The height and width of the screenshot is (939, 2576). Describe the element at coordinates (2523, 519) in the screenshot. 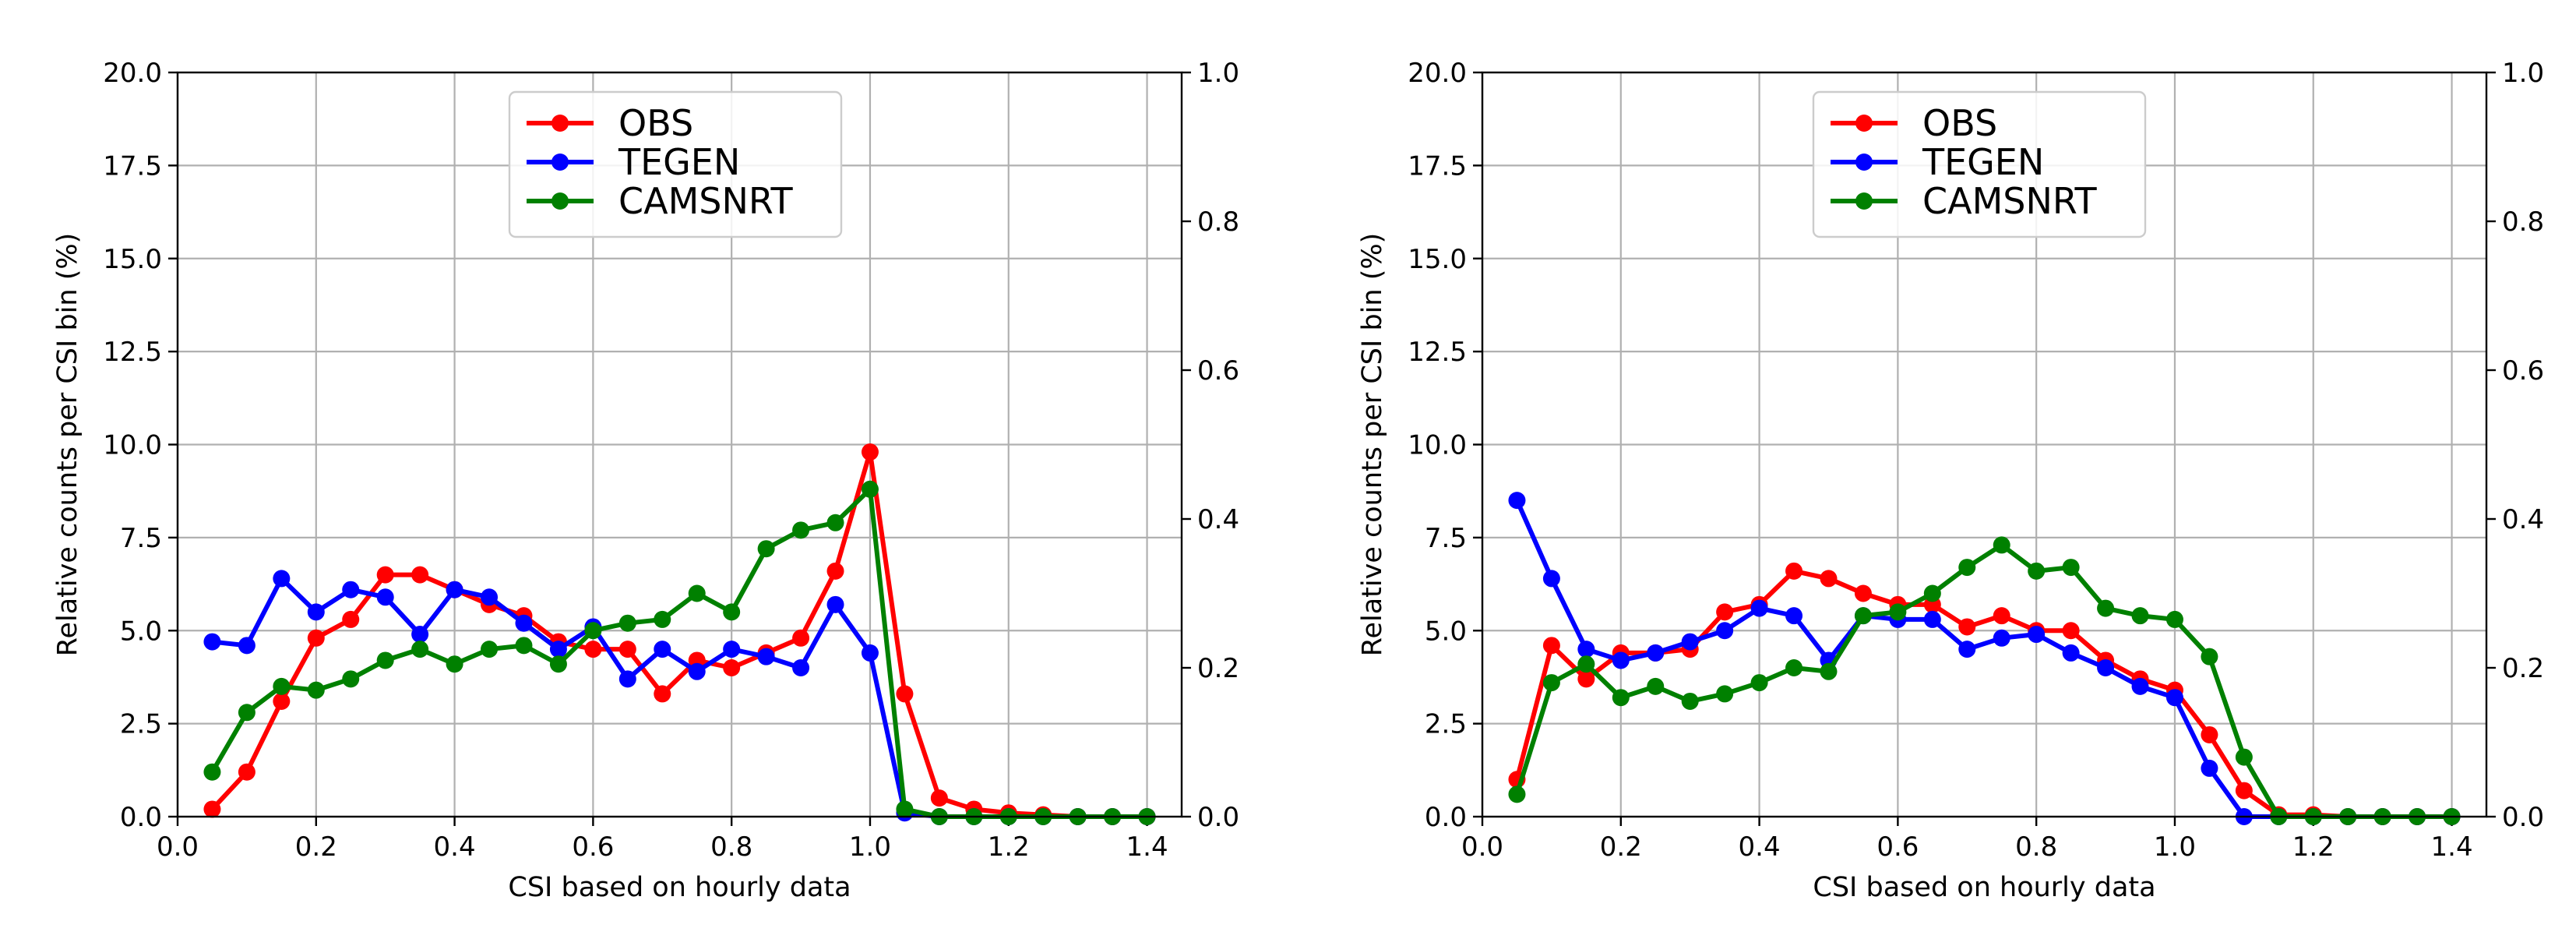

I see `y2-tick-label: 0.4` at that location.